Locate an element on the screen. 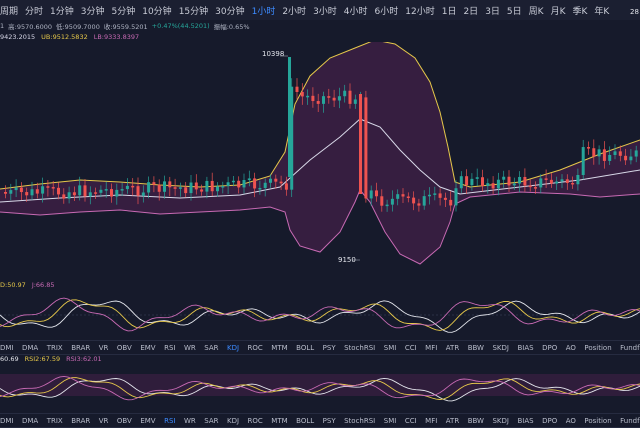 Image resolution: width=640 pixels, height=428 pixels. indicator-tab2-mtm-12: MTM is located at coordinates (279, 420).